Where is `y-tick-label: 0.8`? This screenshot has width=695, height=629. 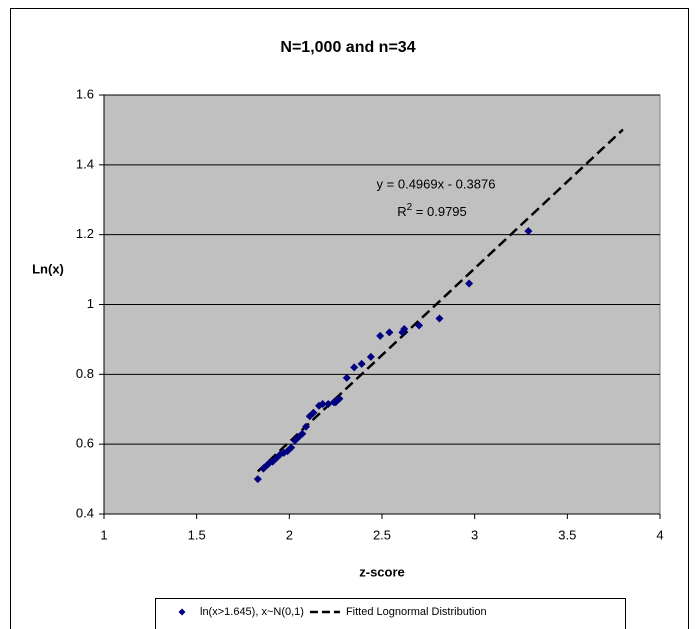
y-tick-label: 0.8 is located at coordinates (85, 373).